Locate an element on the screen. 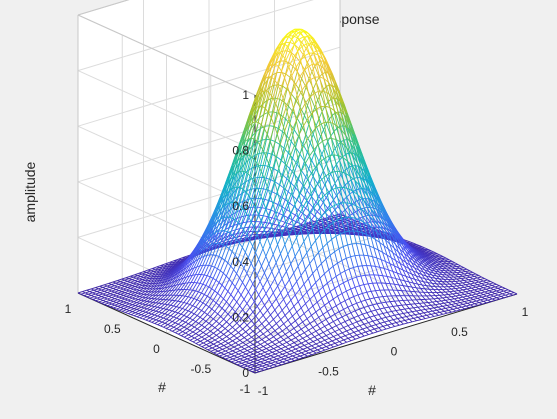  grid-line-z-right is located at coordinates (209, 86).